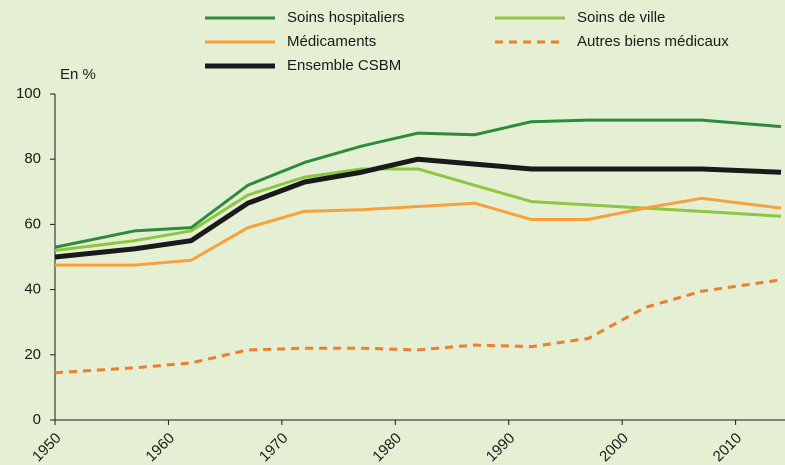  I want to click on y-tick-label: 40, so click(32, 289).